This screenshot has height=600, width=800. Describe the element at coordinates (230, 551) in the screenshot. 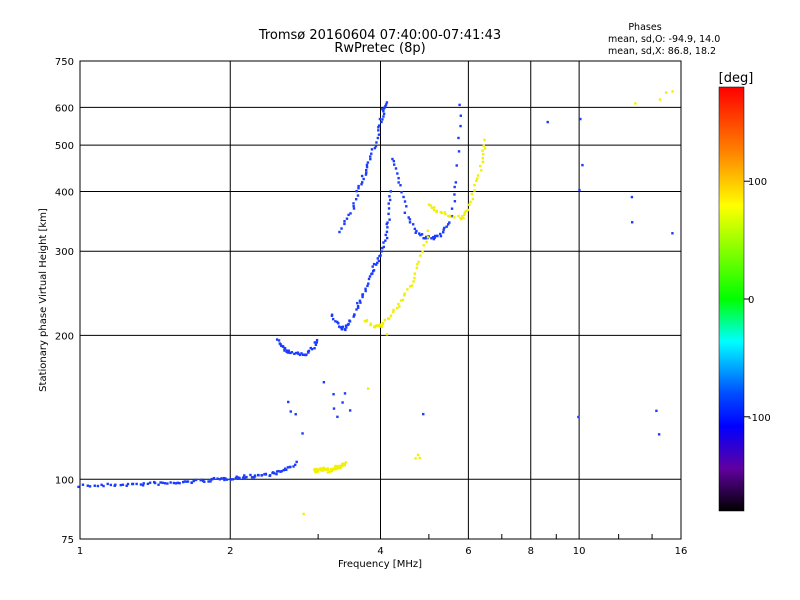

I see `x-tick-label: 2` at that location.